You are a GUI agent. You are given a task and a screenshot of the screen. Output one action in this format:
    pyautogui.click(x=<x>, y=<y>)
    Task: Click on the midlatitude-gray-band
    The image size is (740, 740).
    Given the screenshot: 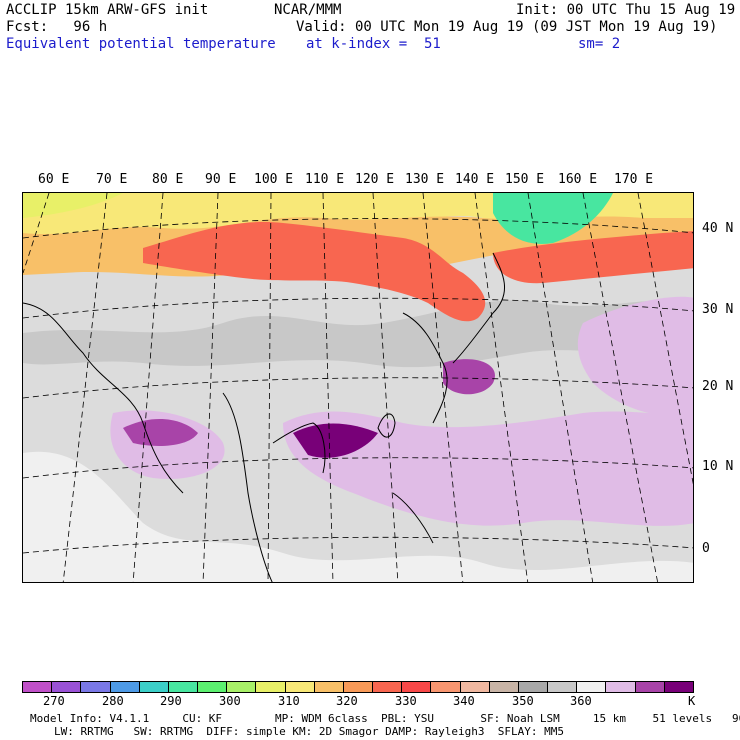 What is the action you would take?
    pyautogui.click(x=358, y=334)
    